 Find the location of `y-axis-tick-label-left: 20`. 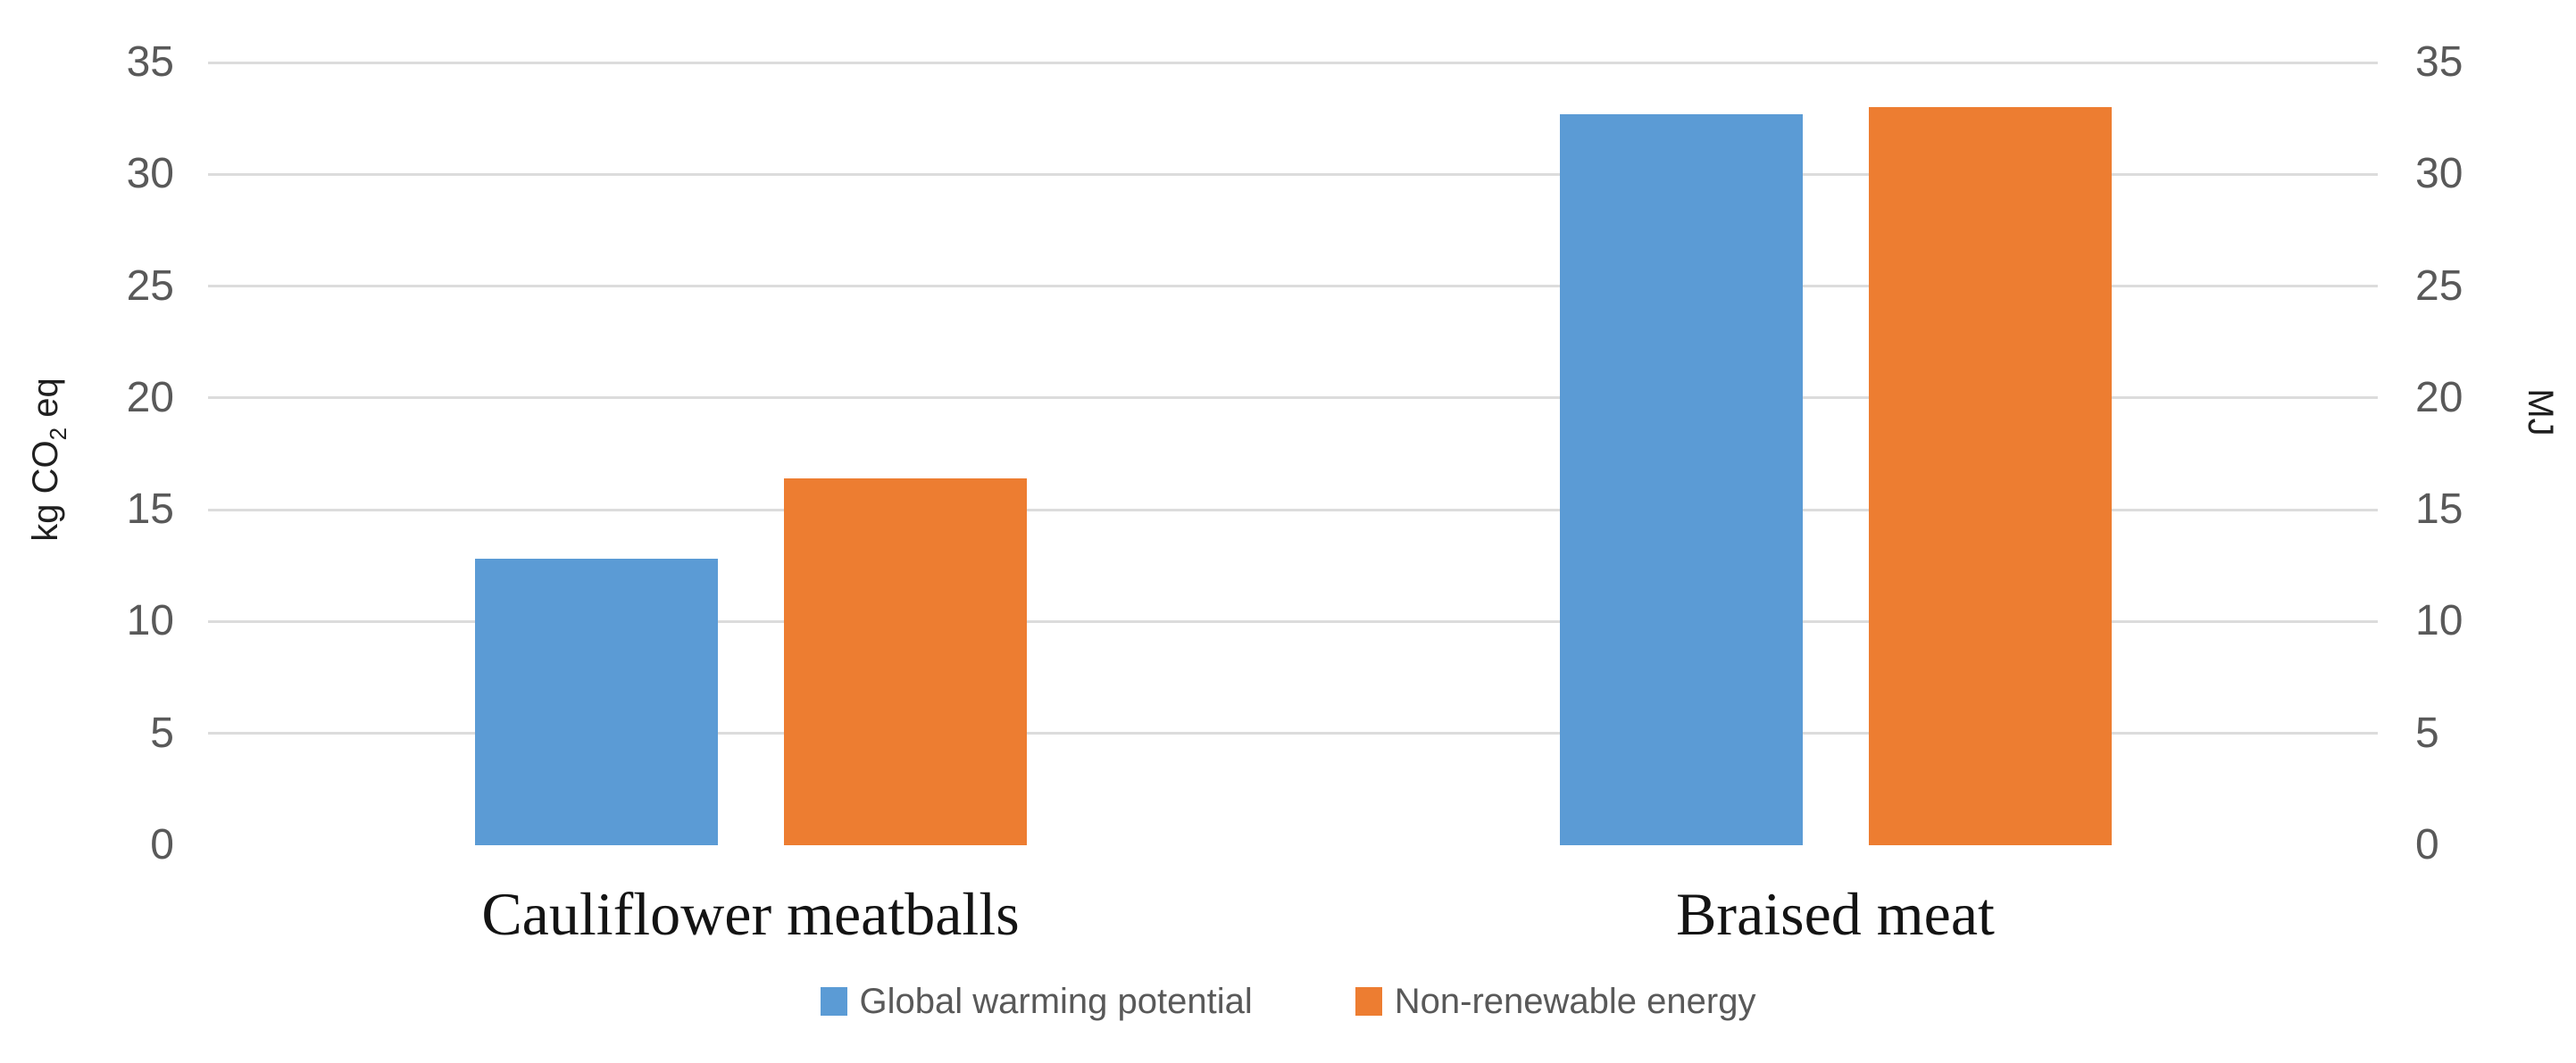

y-axis-tick-label-left: 20 is located at coordinates (150, 397).